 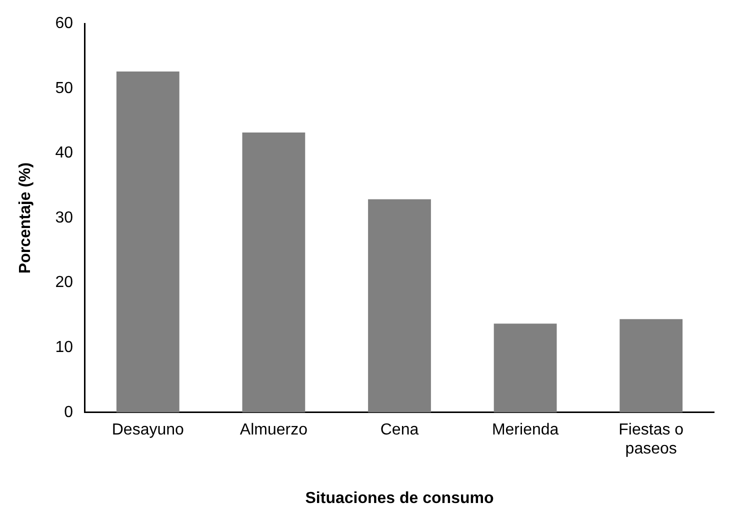 I want to click on x-tick-label: Cena, so click(x=399, y=429).